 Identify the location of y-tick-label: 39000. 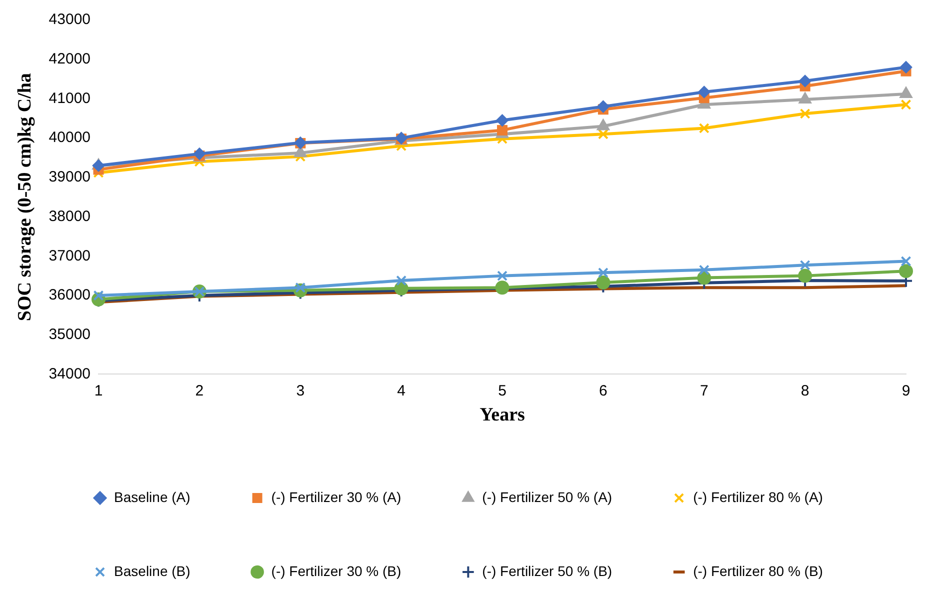
(69, 177).